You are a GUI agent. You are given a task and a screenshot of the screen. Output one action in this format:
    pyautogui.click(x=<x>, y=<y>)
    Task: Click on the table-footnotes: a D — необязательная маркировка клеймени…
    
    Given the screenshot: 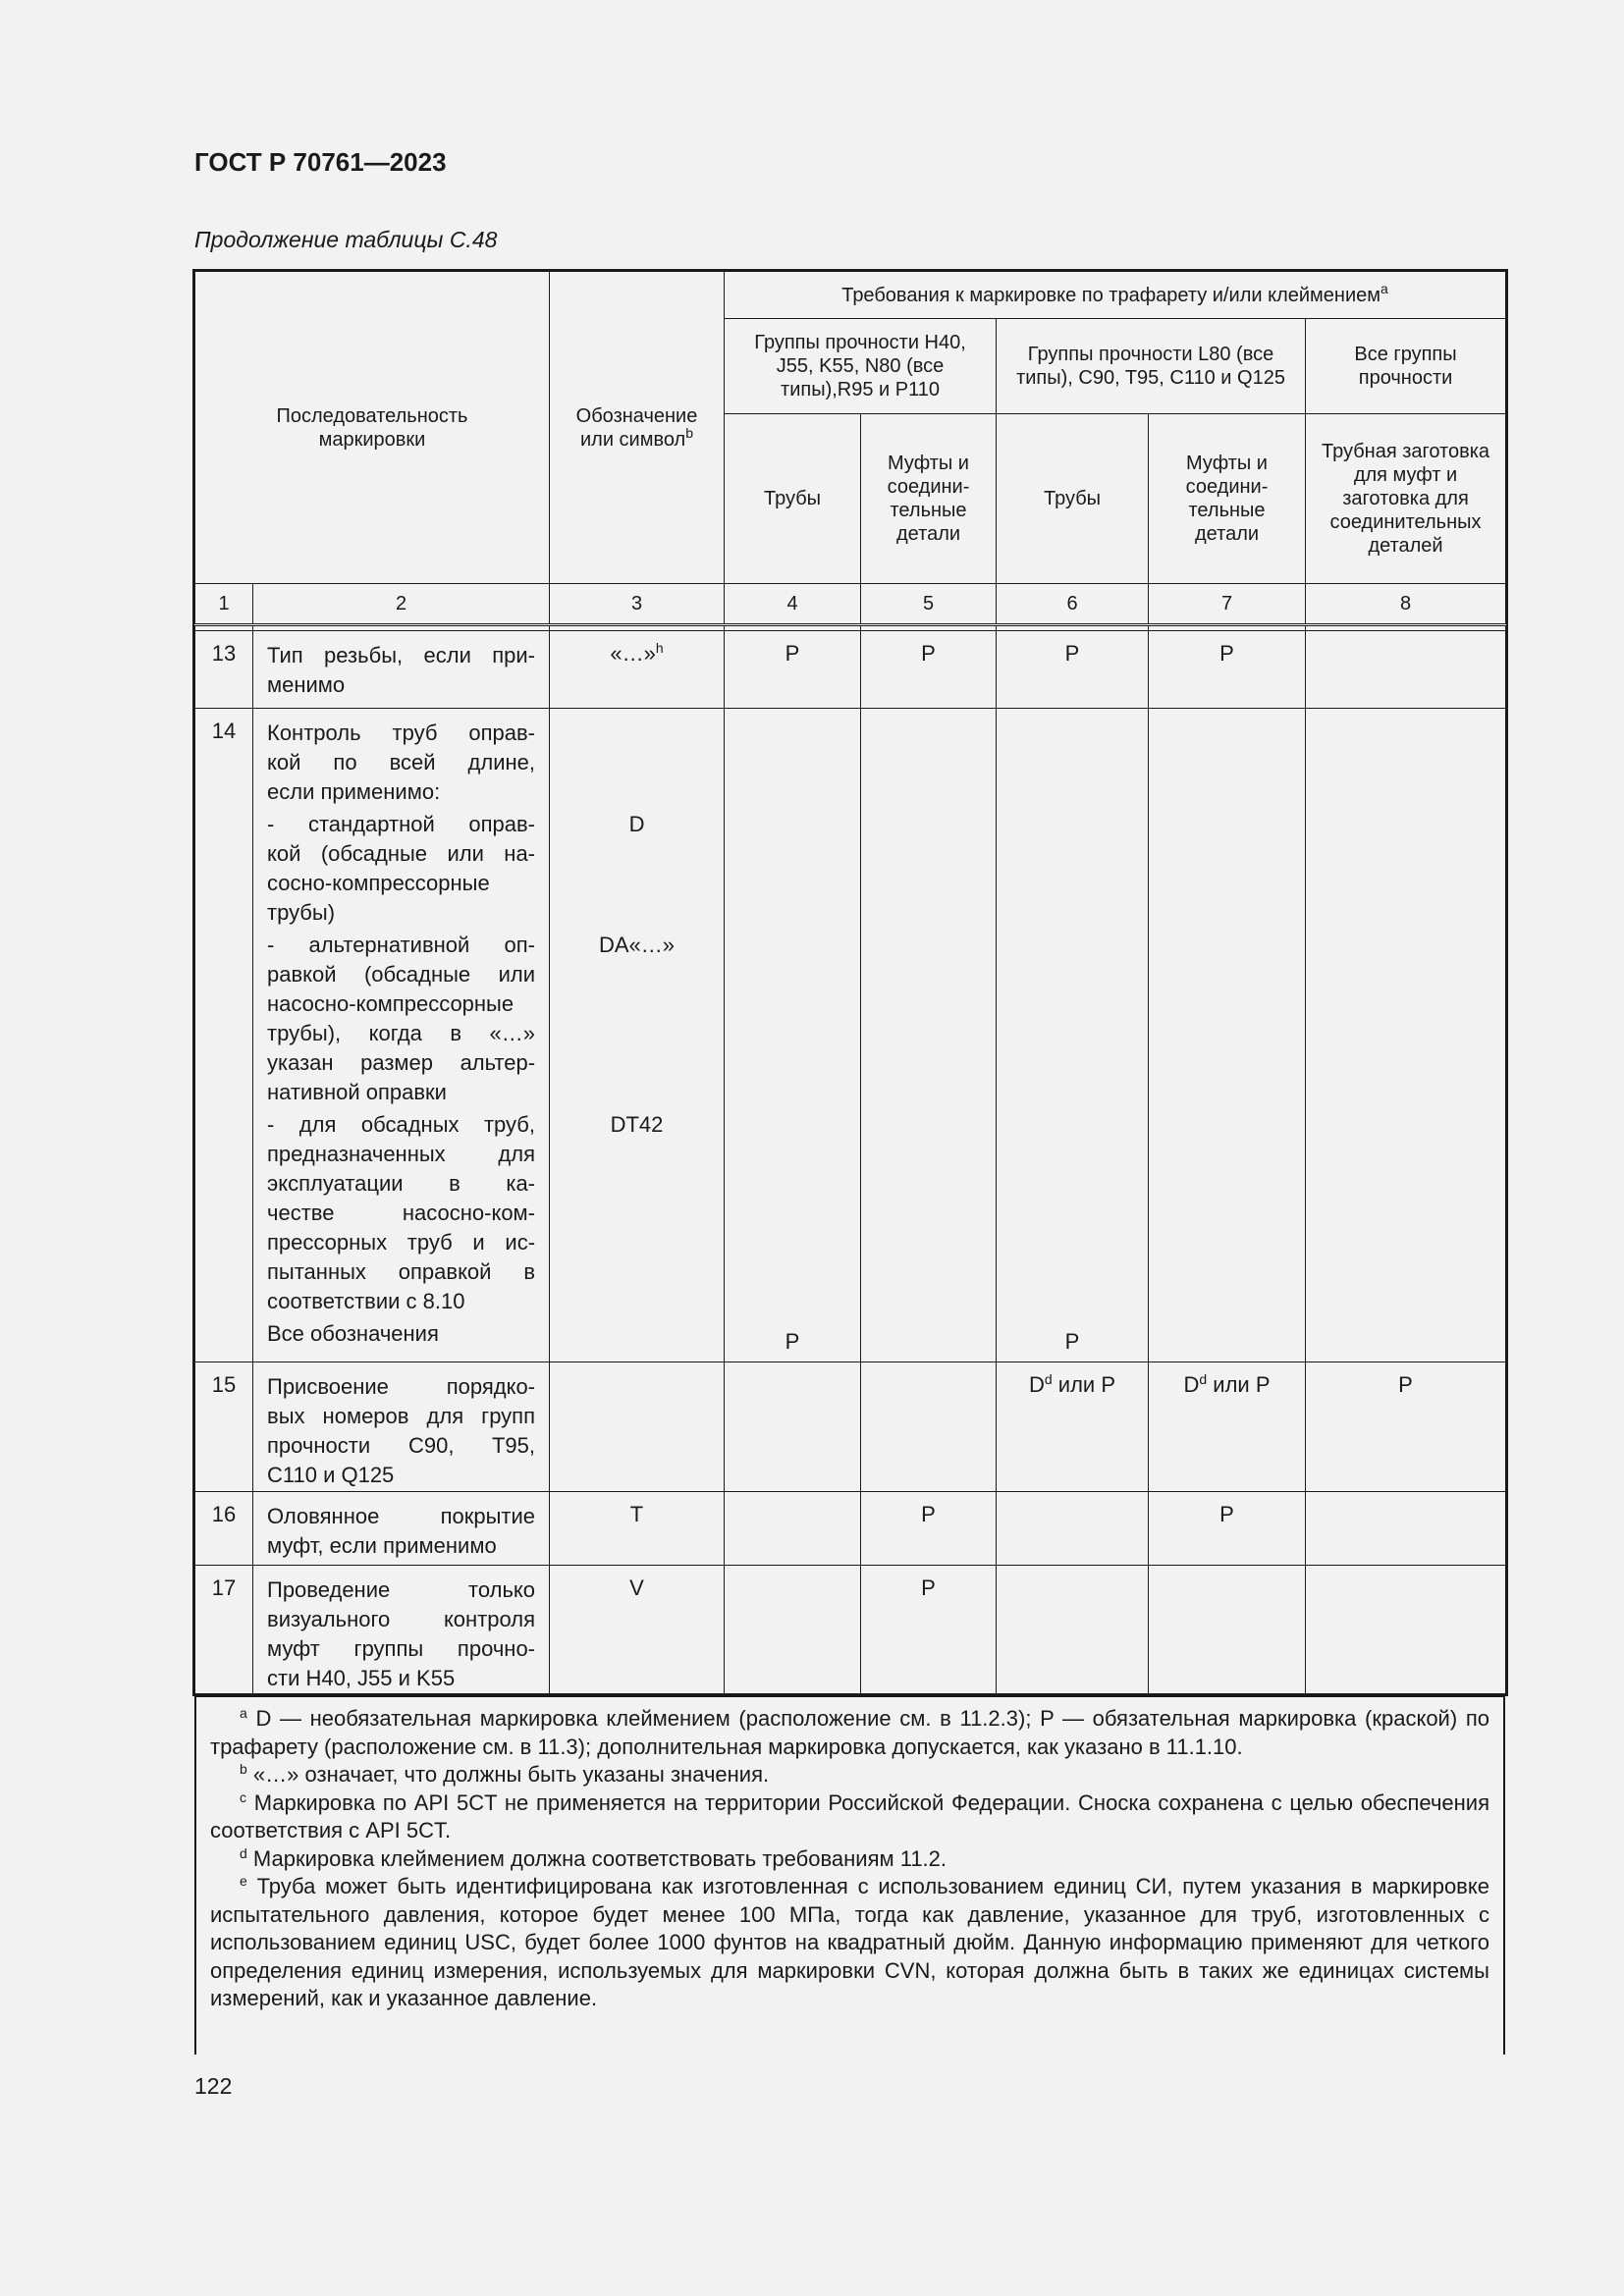 What is the action you would take?
    pyautogui.click(x=849, y=1875)
    